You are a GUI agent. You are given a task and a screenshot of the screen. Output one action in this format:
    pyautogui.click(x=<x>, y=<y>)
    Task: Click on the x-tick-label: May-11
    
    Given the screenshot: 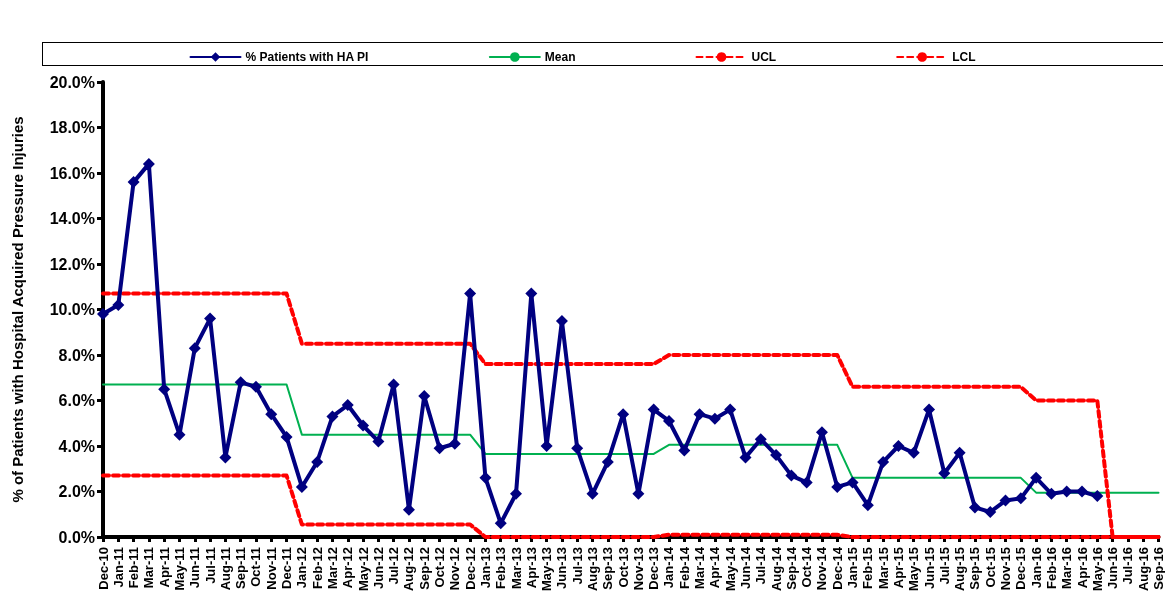 What is the action you would take?
    pyautogui.click(x=179, y=569)
    